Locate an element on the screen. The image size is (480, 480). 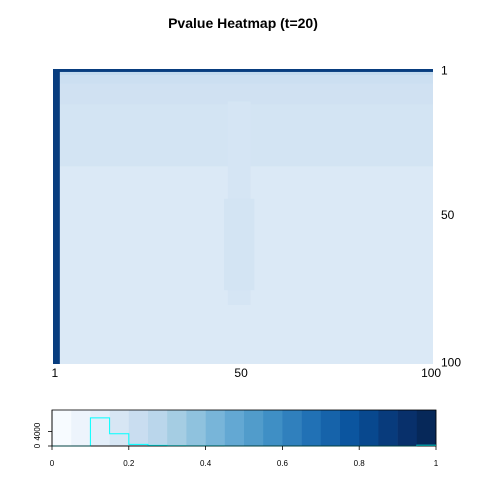
y-tick-label: 1 is located at coordinates (444, 70).